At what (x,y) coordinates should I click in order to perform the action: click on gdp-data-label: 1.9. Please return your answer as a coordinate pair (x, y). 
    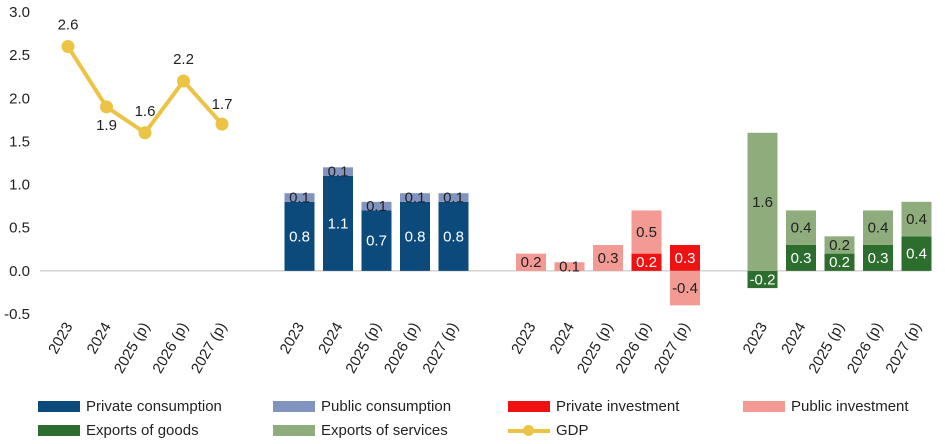
    Looking at the image, I should click on (106, 125).